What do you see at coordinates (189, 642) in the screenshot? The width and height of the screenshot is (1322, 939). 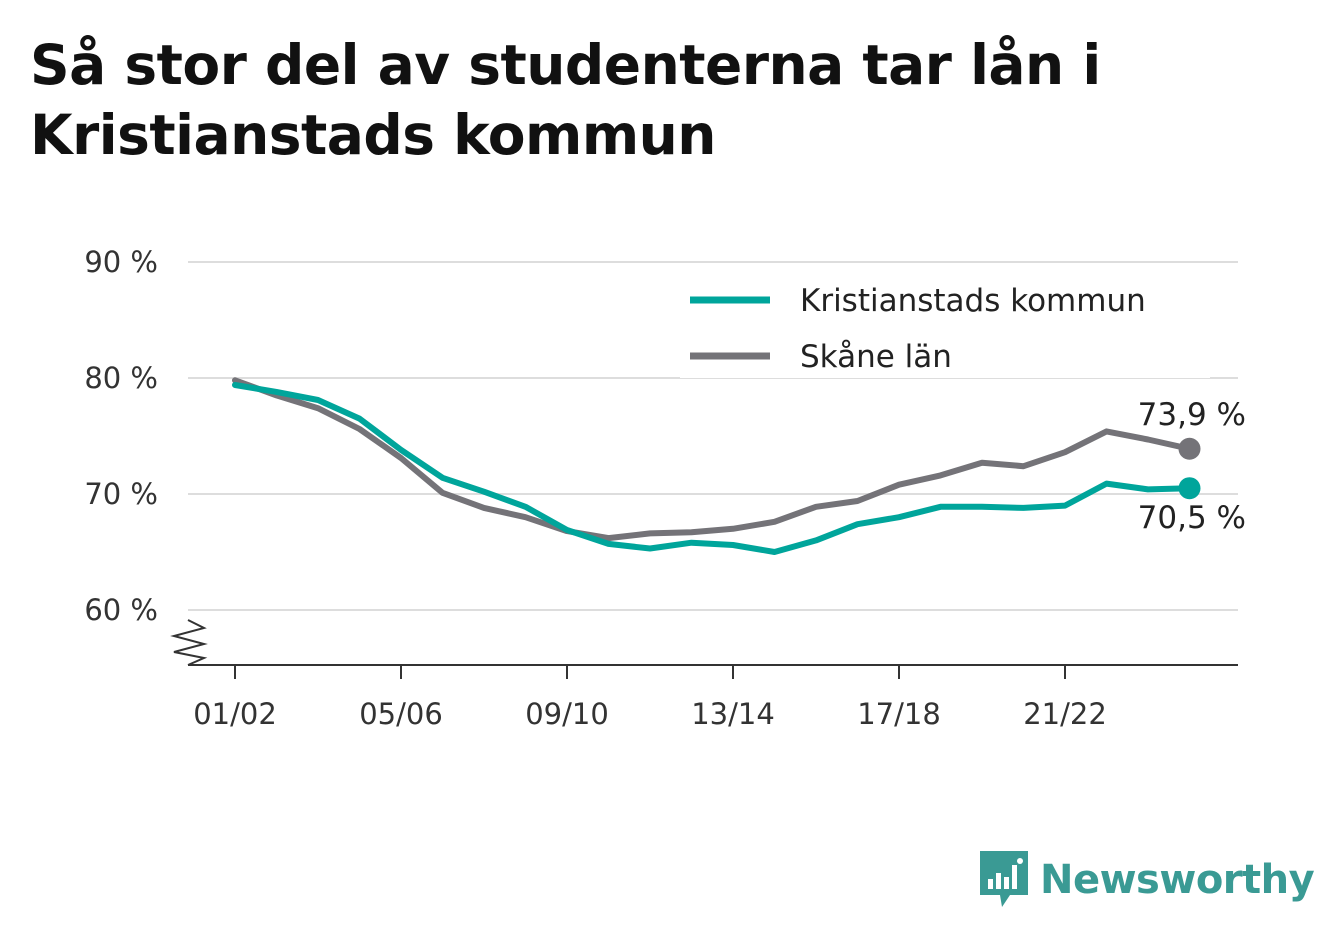 I see `axis-break-icon` at bounding box center [189, 642].